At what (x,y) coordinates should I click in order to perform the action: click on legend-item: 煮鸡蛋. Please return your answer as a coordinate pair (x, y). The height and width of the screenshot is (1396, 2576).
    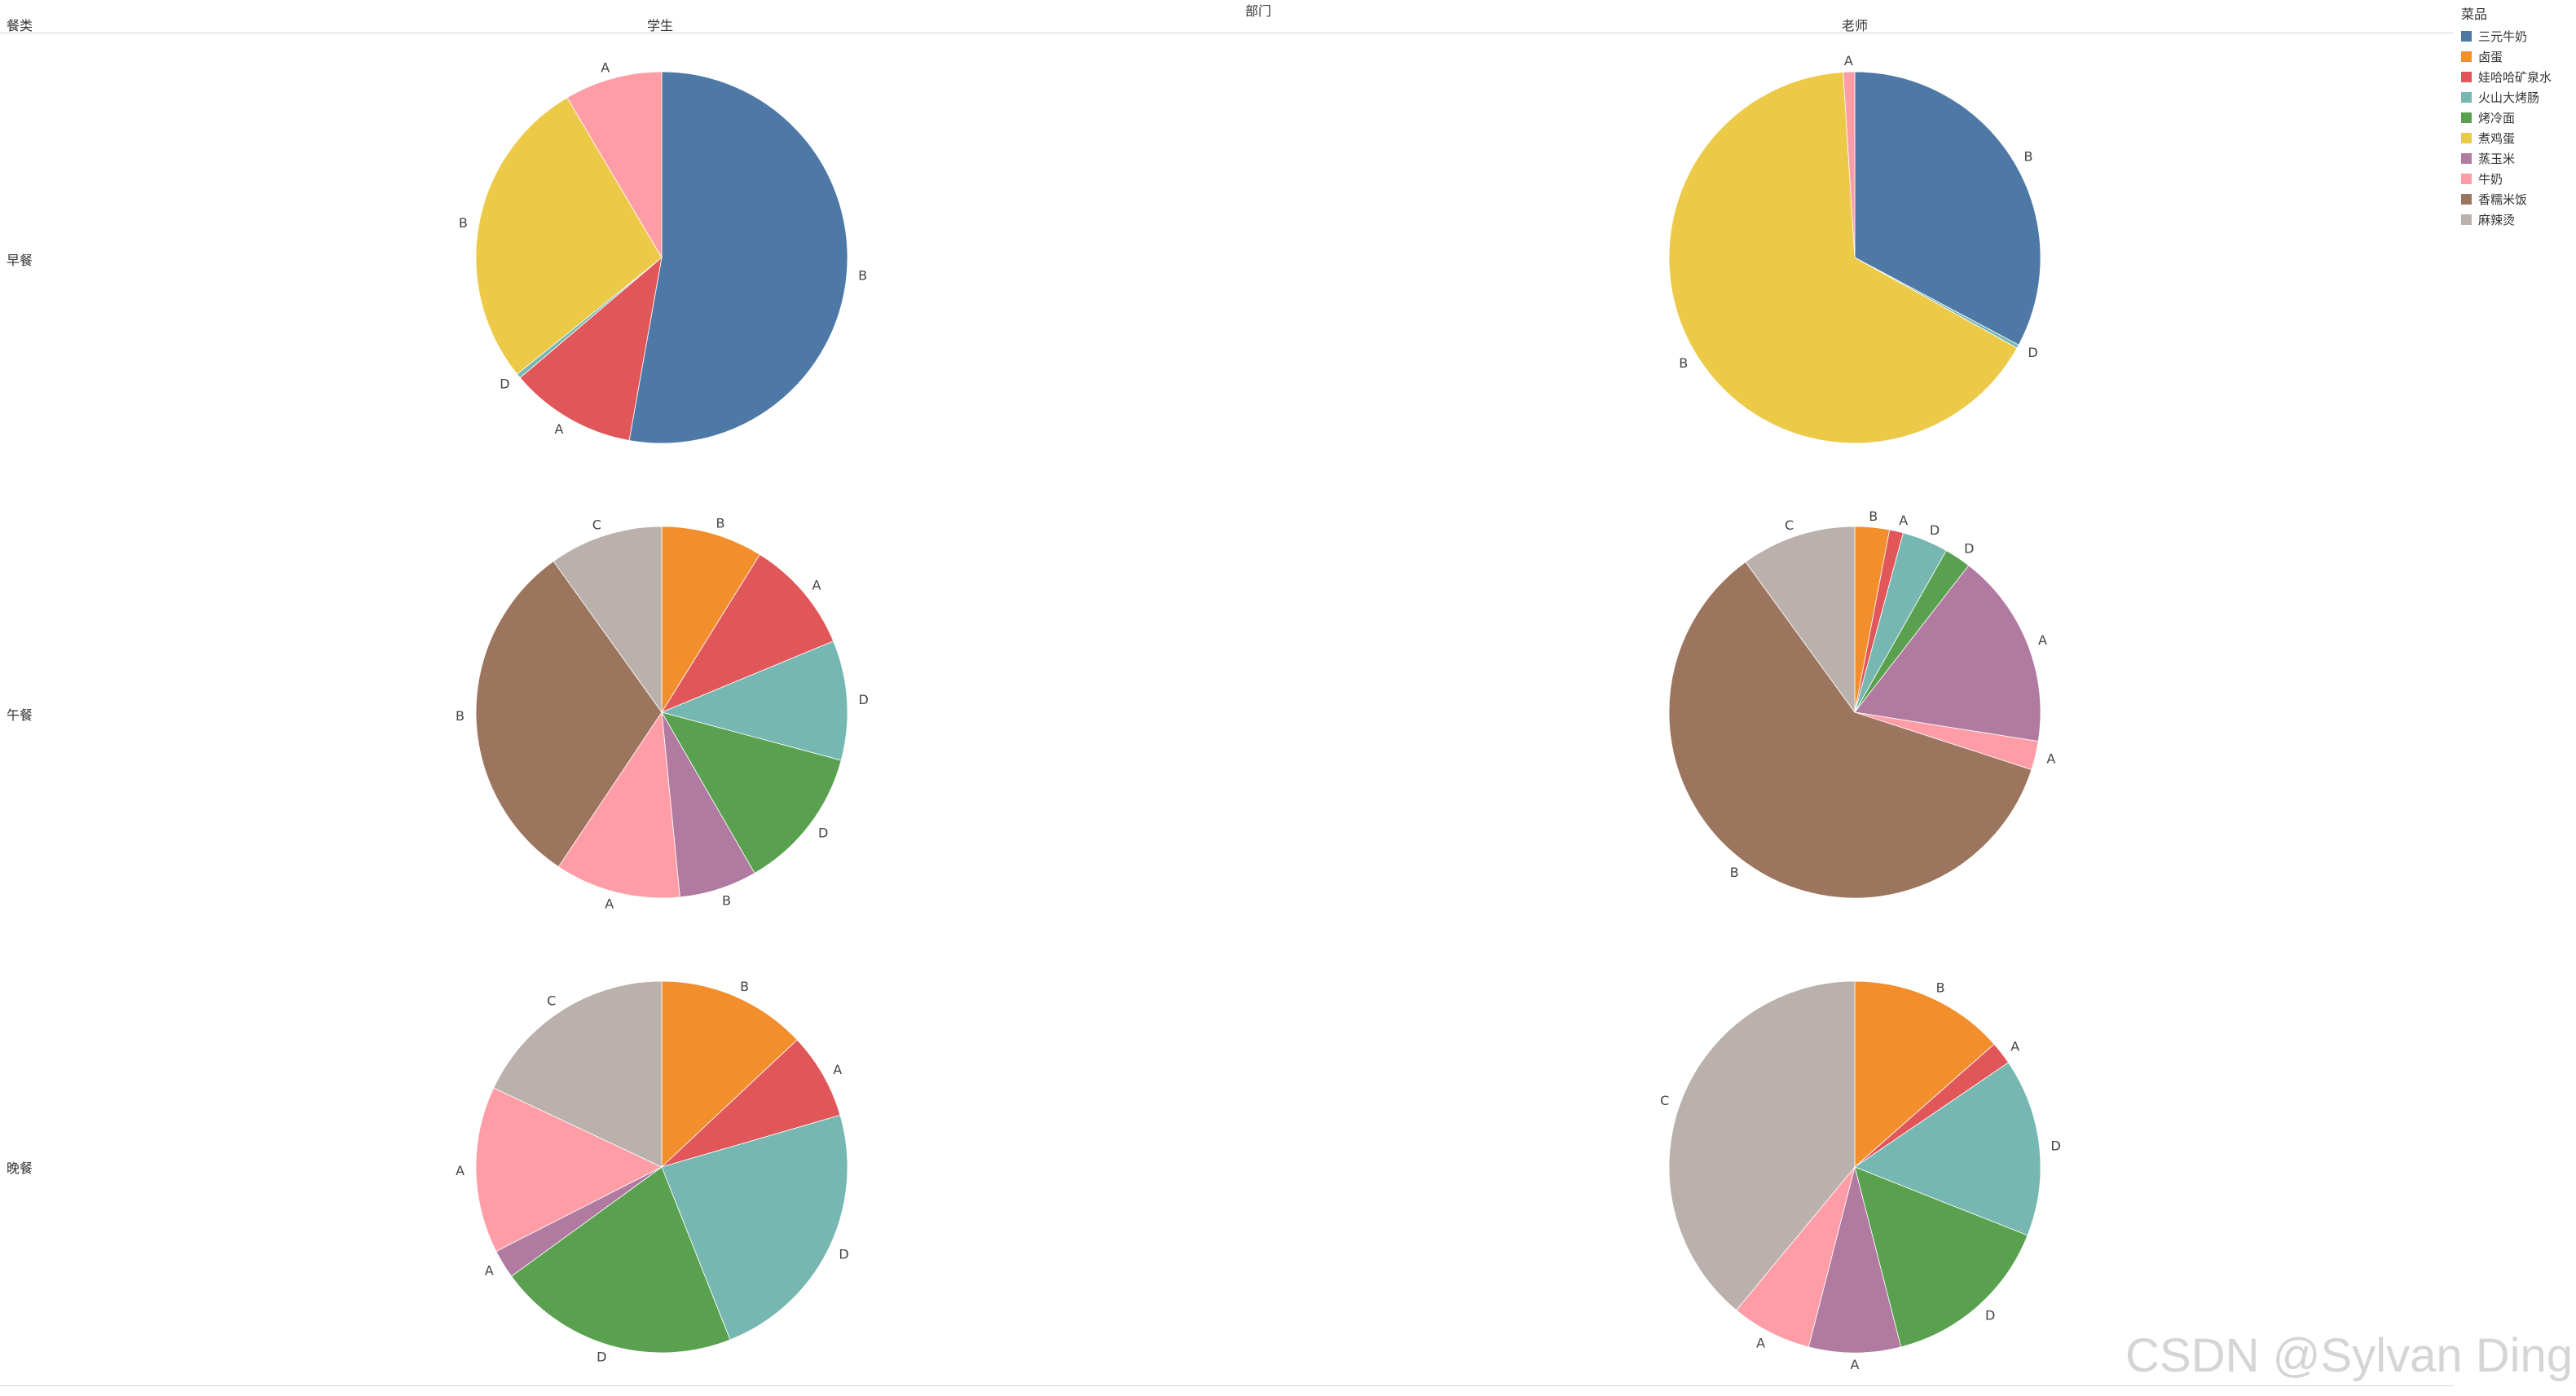
    Looking at the image, I should click on (2518, 138).